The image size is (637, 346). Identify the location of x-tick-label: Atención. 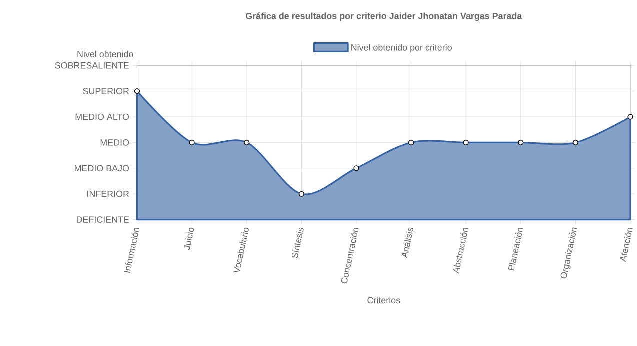
(626, 245).